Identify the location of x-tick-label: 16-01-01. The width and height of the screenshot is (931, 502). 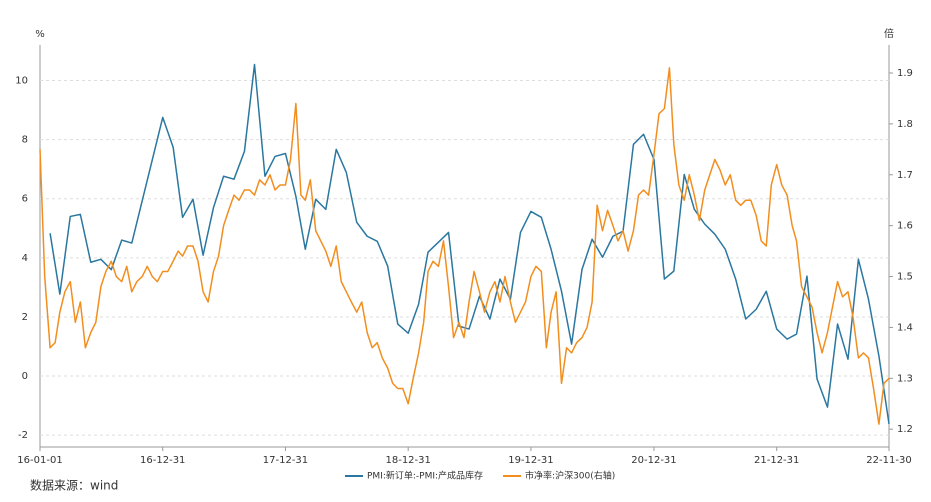
(39, 460).